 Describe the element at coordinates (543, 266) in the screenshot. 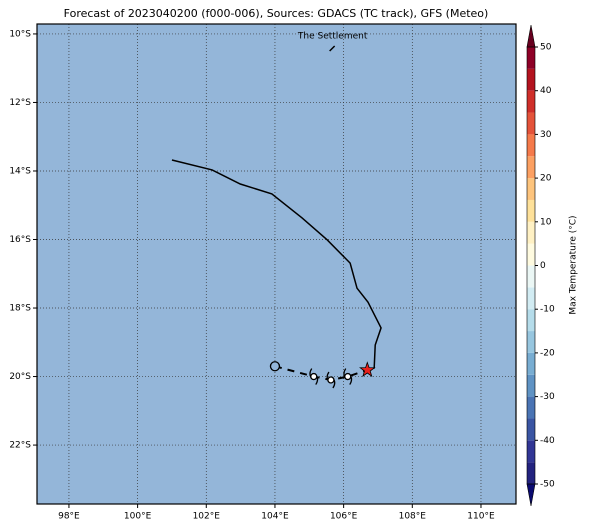

I see `colorbar-tick-label: 0` at that location.